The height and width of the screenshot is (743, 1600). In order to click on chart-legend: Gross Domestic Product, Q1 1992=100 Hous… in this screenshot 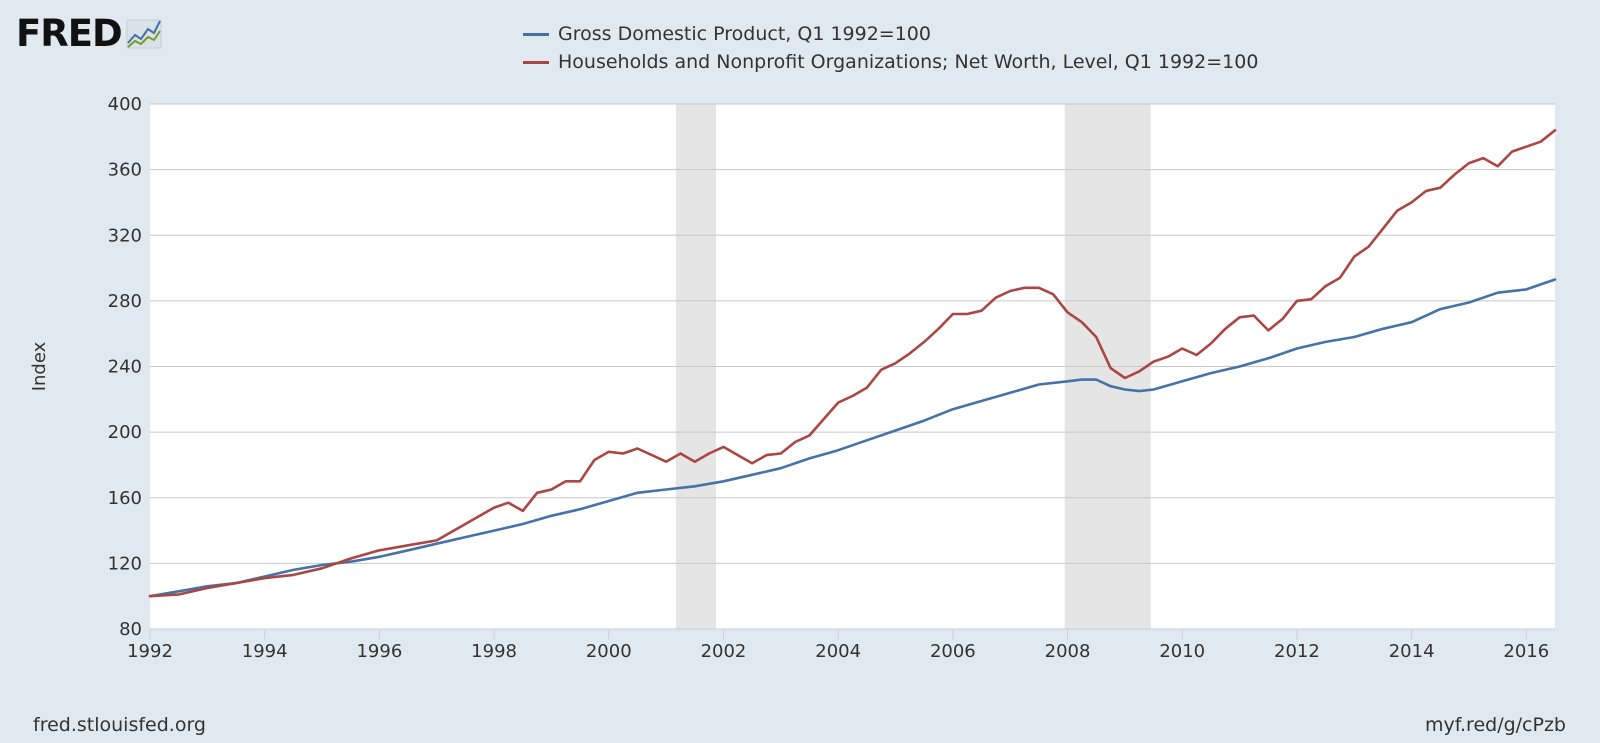, I will do `click(890, 48)`.